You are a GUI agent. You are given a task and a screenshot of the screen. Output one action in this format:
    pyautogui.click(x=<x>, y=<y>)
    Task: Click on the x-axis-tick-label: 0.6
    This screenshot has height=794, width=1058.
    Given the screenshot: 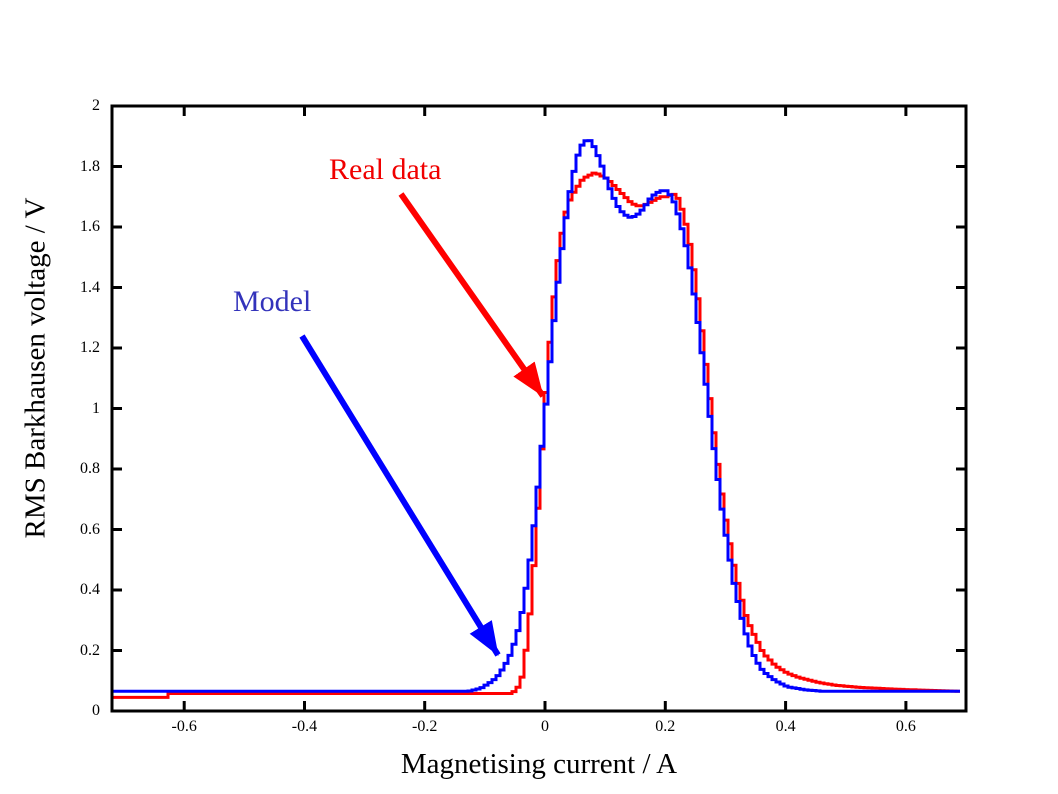 What is the action you would take?
    pyautogui.click(x=905, y=726)
    